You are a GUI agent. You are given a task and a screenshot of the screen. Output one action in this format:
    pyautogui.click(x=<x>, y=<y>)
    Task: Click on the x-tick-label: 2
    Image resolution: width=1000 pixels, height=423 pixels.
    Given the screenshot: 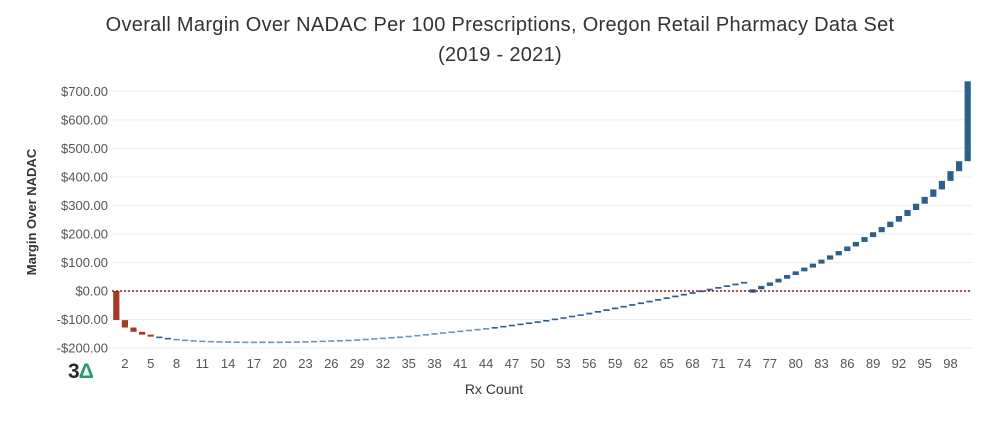 What is the action you would take?
    pyautogui.click(x=124, y=363)
    